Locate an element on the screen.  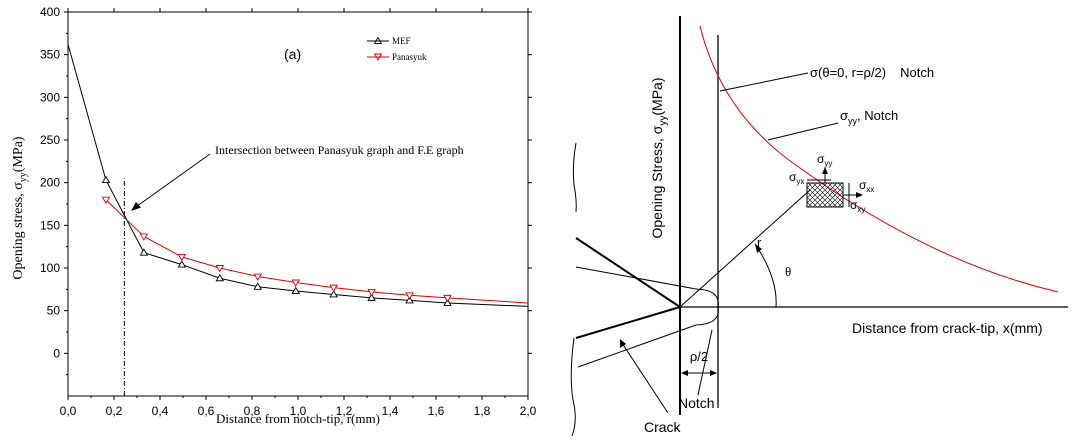
notch-pointer-line is located at coordinates (705, 362).